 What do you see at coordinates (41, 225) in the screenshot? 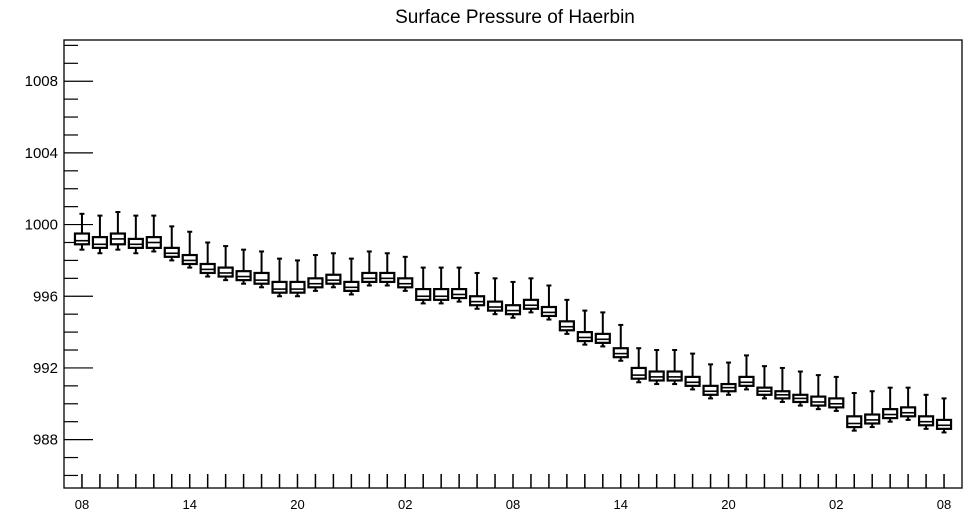
I see `y-tick-label: 1000` at bounding box center [41, 225].